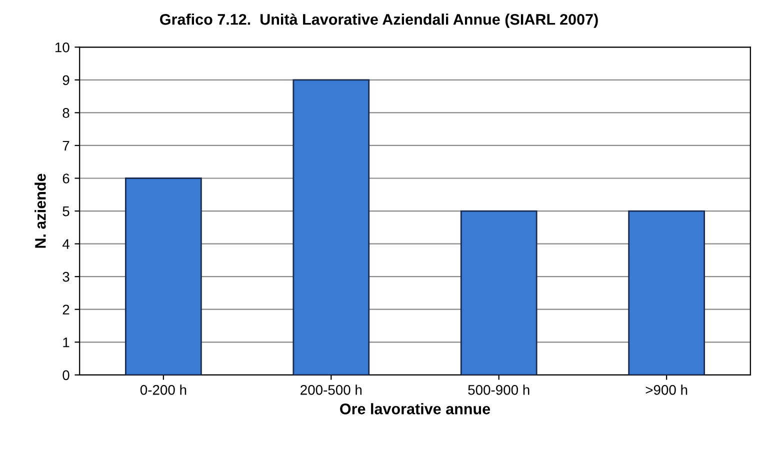  I want to click on y-tick-label: 7, so click(66, 145).